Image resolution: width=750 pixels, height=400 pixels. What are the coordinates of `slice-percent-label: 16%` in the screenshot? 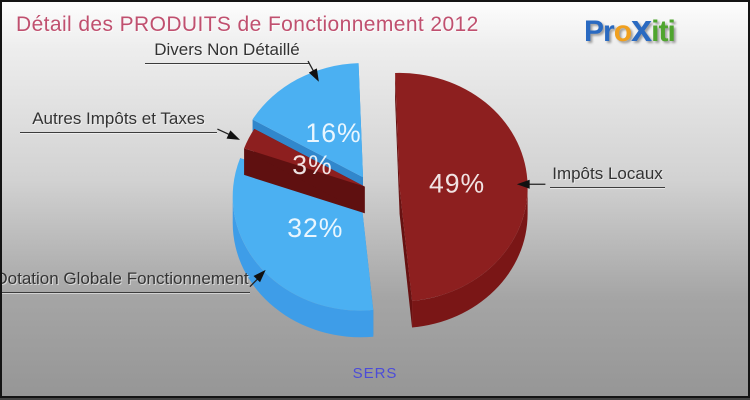 It's located at (333, 133).